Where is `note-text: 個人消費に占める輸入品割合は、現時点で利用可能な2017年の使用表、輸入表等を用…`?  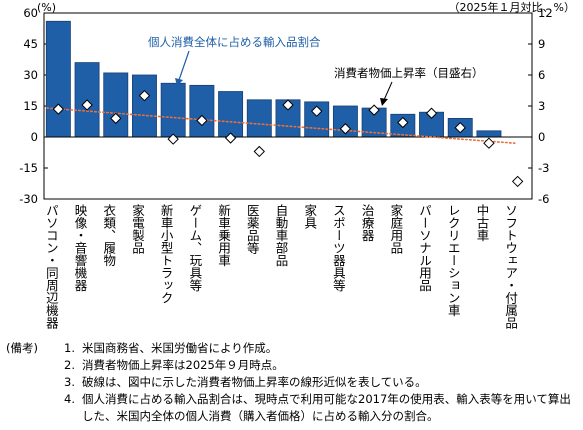 note-text: 個人消費に占める輸入品割合は、現時点で利用可能な2017年の使用表、輸入表等を用… is located at coordinates (326, 407).